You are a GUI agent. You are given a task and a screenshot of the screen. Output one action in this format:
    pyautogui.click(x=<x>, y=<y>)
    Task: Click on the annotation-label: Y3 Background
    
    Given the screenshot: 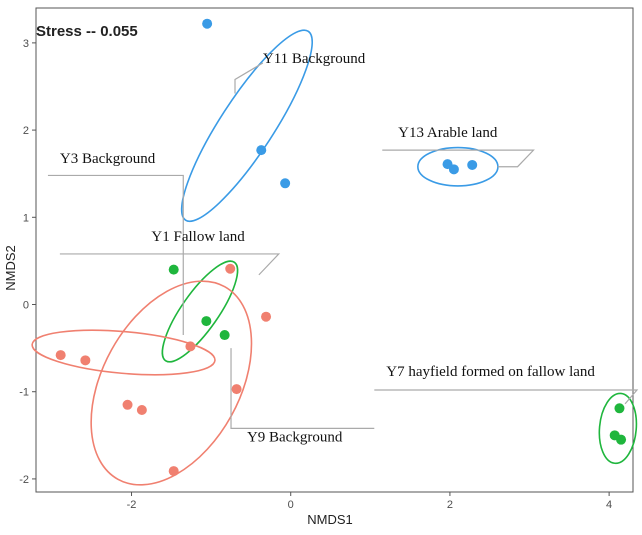 What is the action you would take?
    pyautogui.click(x=108, y=159)
    